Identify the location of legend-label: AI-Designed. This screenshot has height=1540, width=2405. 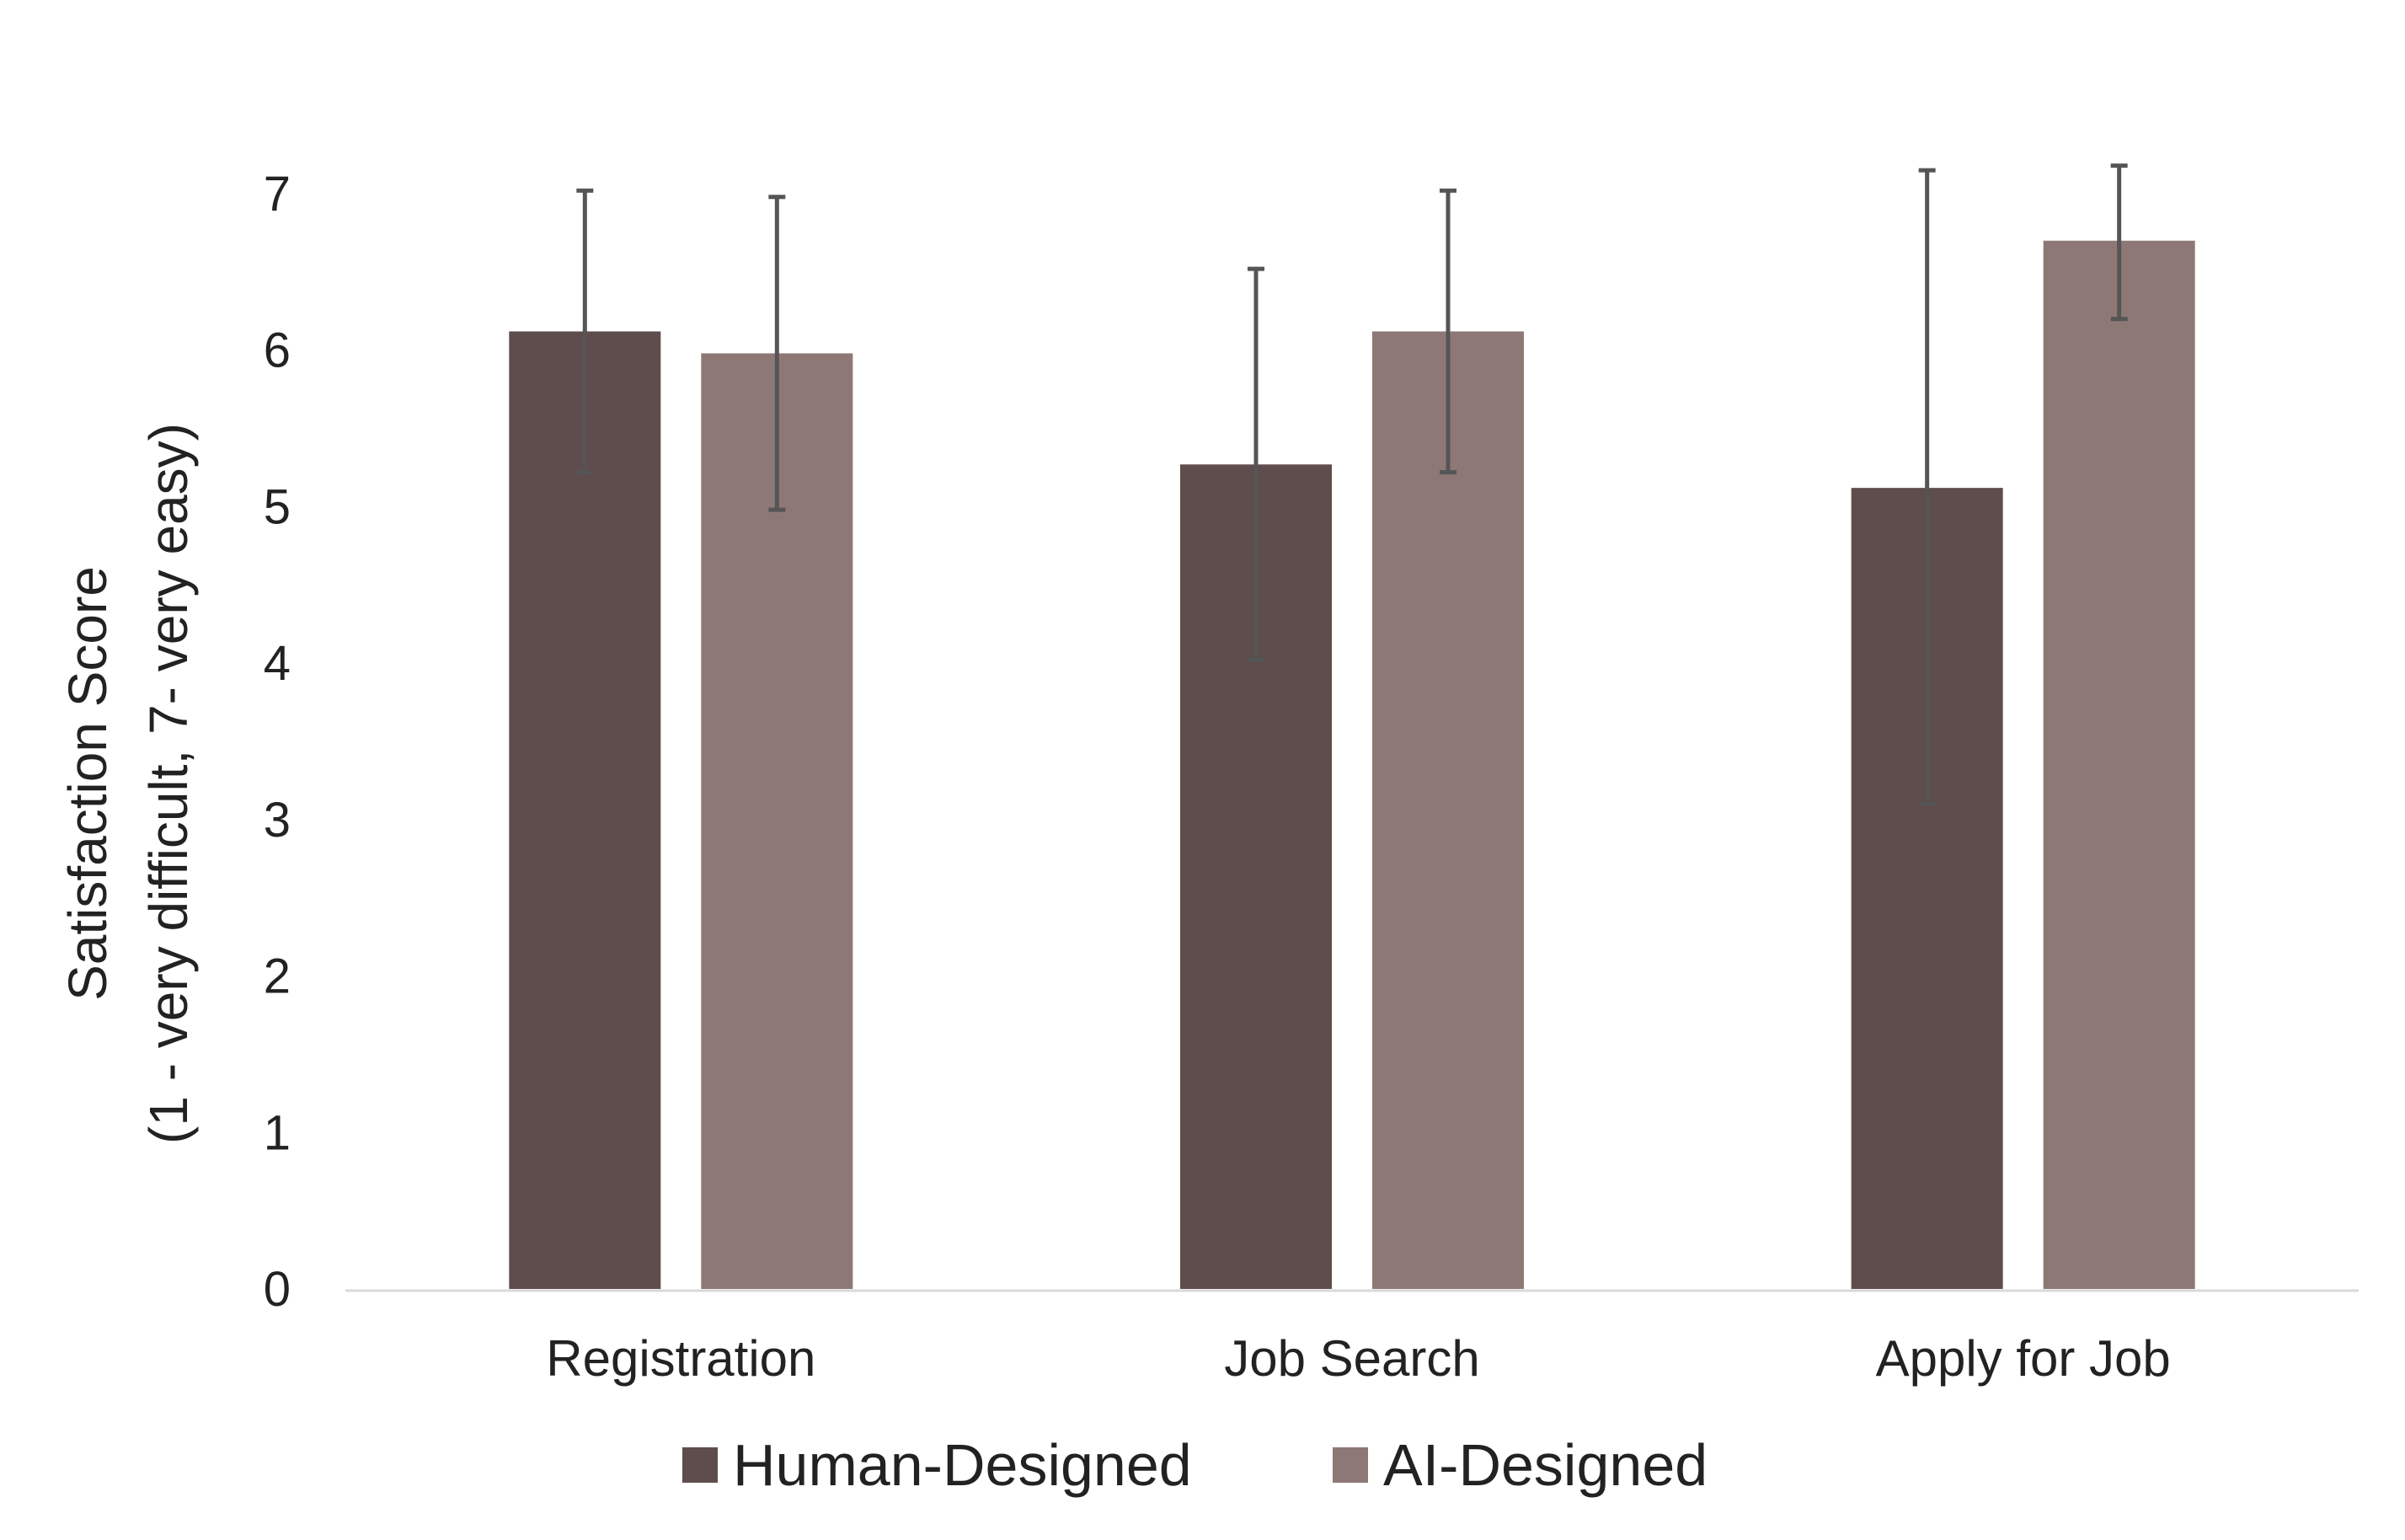
(1545, 1465).